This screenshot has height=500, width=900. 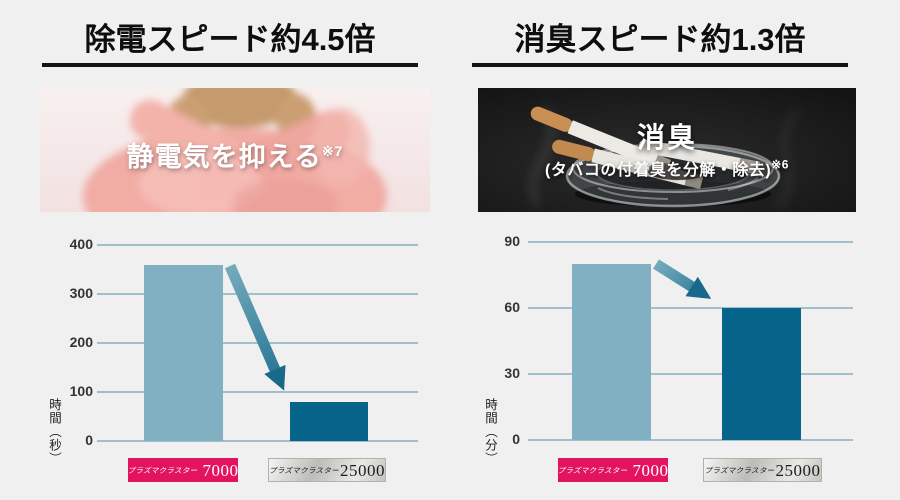 What do you see at coordinates (230, 65) in the screenshot?
I see `left-title-underline` at bounding box center [230, 65].